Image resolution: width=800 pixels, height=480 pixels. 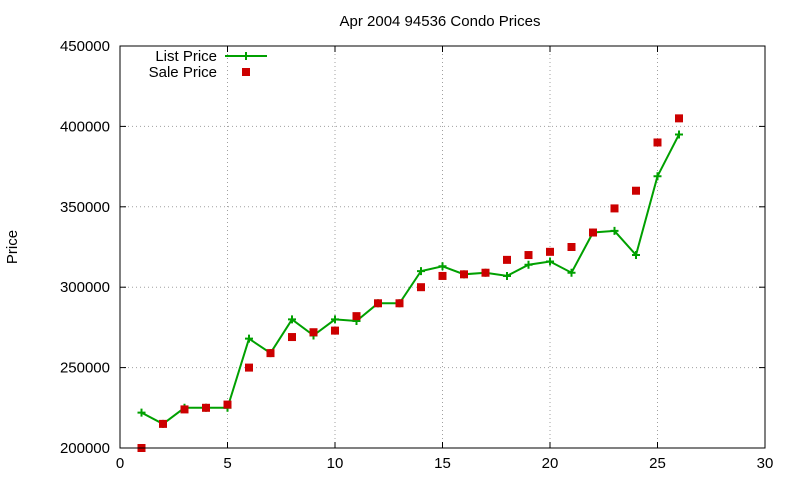 I want to click on x-tick-label-0: 0, so click(x=120, y=463).